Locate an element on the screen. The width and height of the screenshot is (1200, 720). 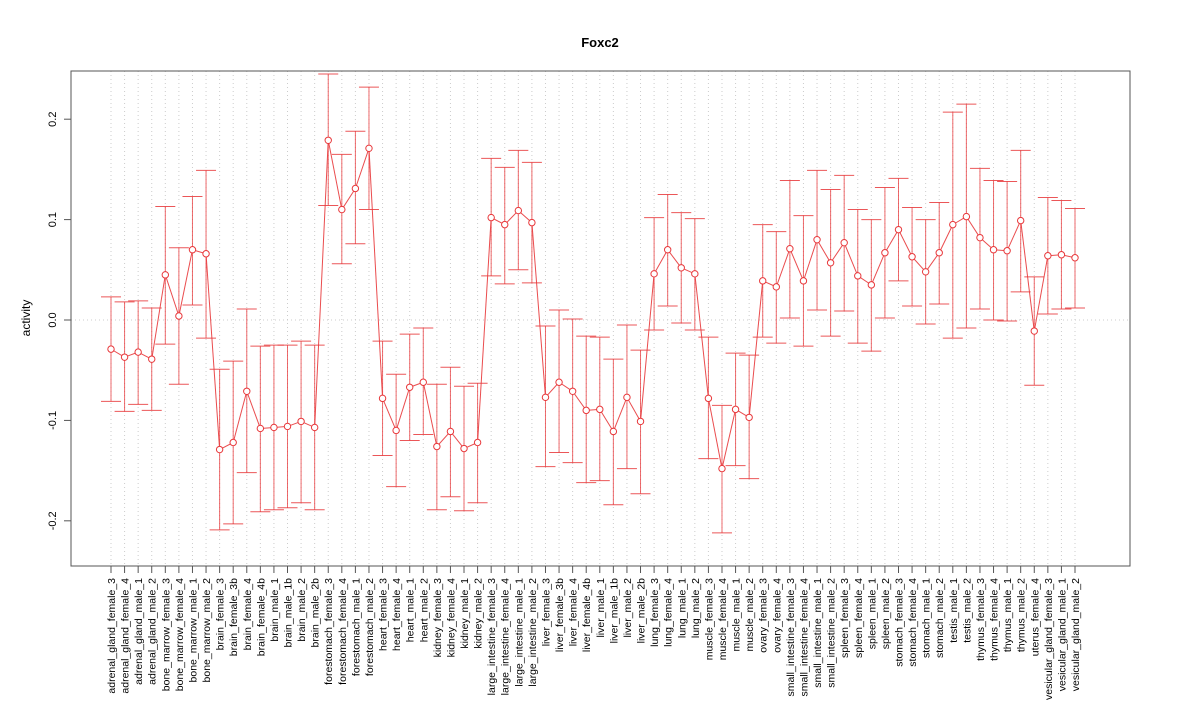
x-tick-label: liver_male_2 is located at coordinates (628, 608).